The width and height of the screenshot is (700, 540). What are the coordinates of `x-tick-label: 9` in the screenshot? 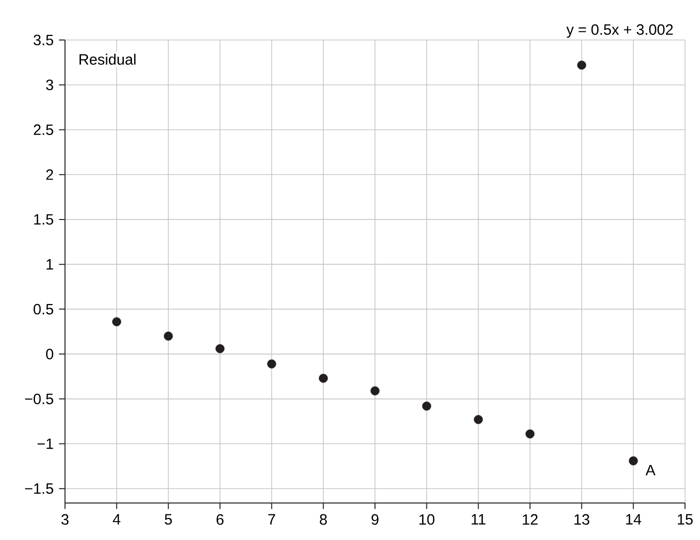 It's located at (375, 519).